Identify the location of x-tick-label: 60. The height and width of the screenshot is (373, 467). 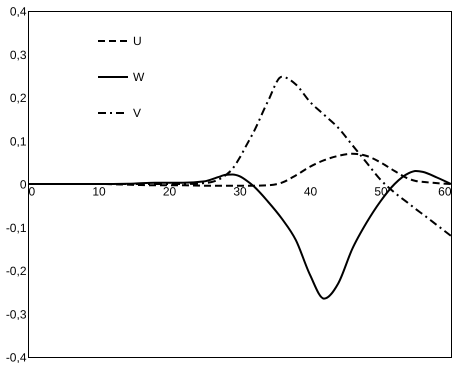
(445, 191).